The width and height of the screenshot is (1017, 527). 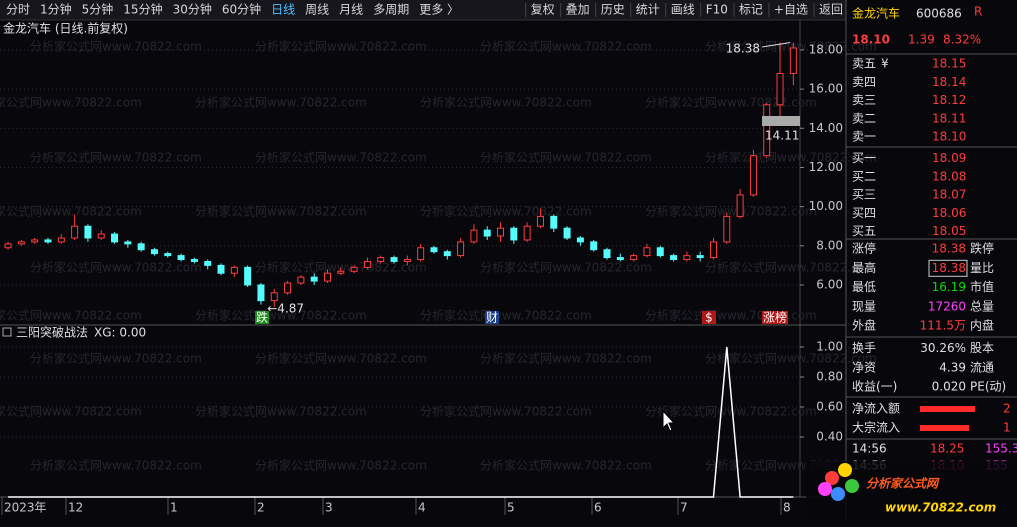 I want to click on trade-time: 14:56, so click(x=869, y=449).